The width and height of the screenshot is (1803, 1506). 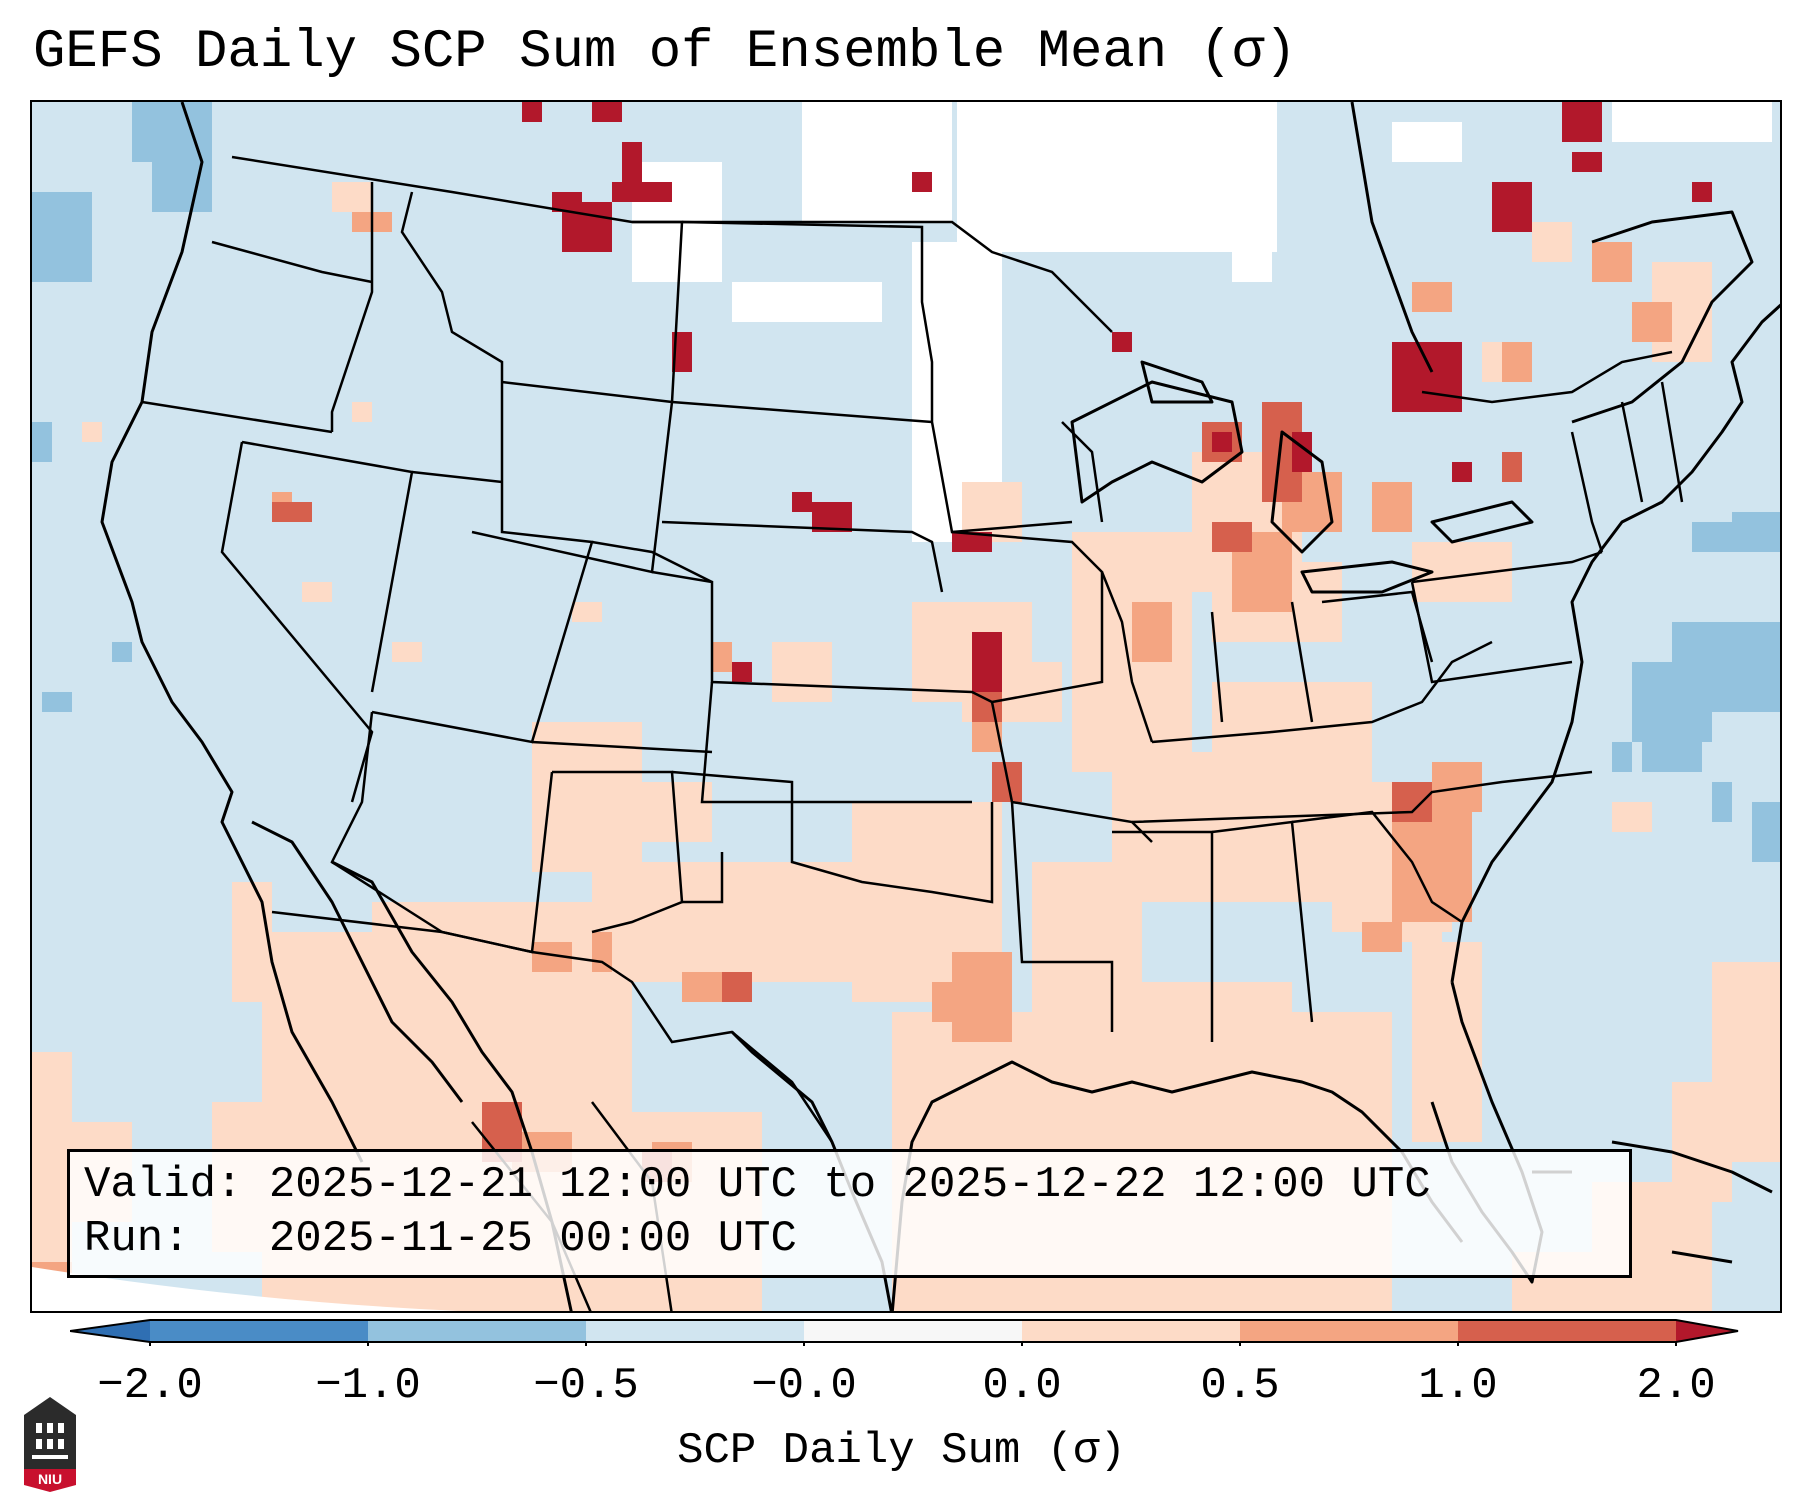 What do you see at coordinates (110, 1331) in the screenshot?
I see `colorbar-extend-low` at bounding box center [110, 1331].